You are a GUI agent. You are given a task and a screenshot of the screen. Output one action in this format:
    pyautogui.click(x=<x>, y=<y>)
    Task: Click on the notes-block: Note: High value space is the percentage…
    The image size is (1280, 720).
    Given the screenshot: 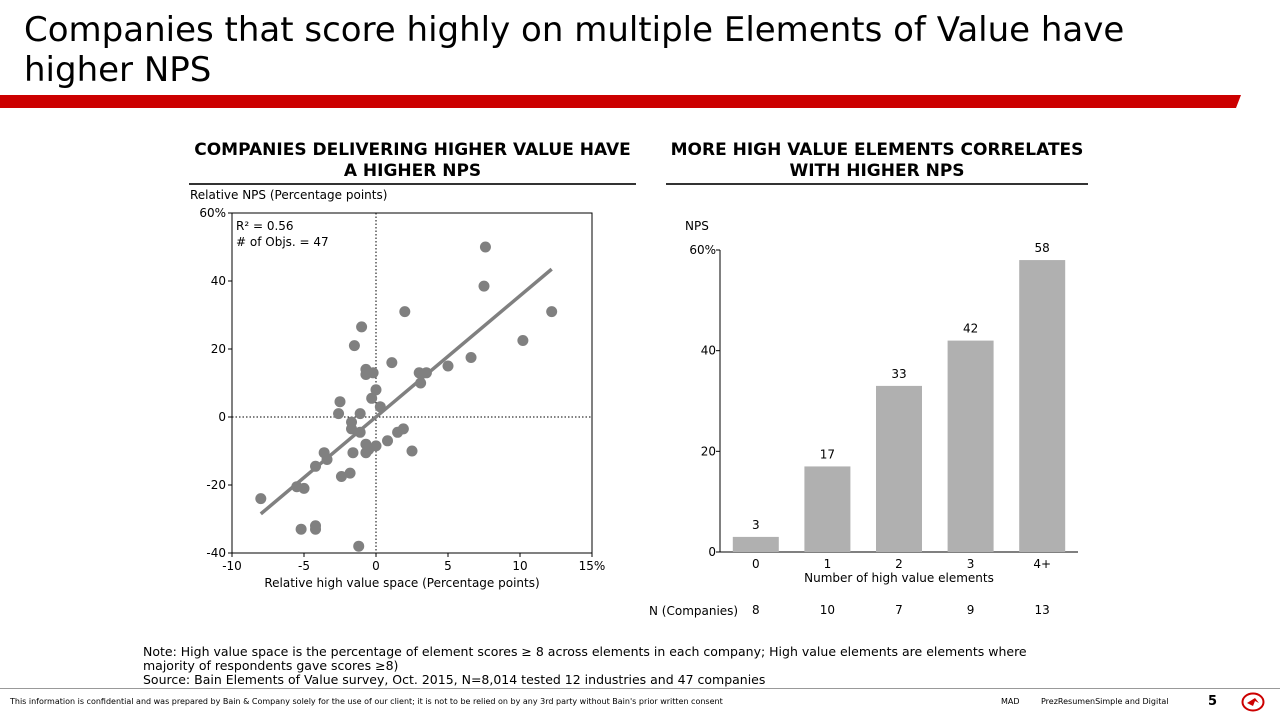 What is the action you would take?
    pyautogui.click(x=593, y=666)
    